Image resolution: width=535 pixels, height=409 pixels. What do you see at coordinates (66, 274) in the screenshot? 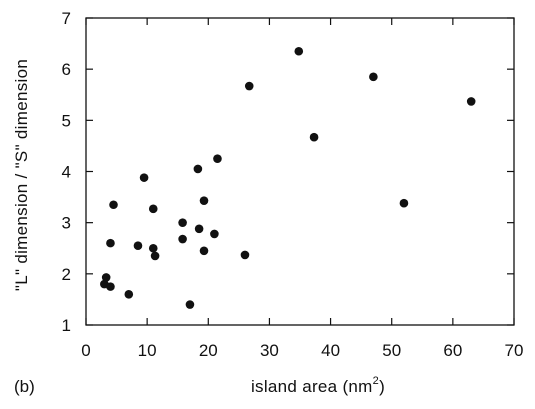
I see `y-tick-label: 2` at bounding box center [66, 274].